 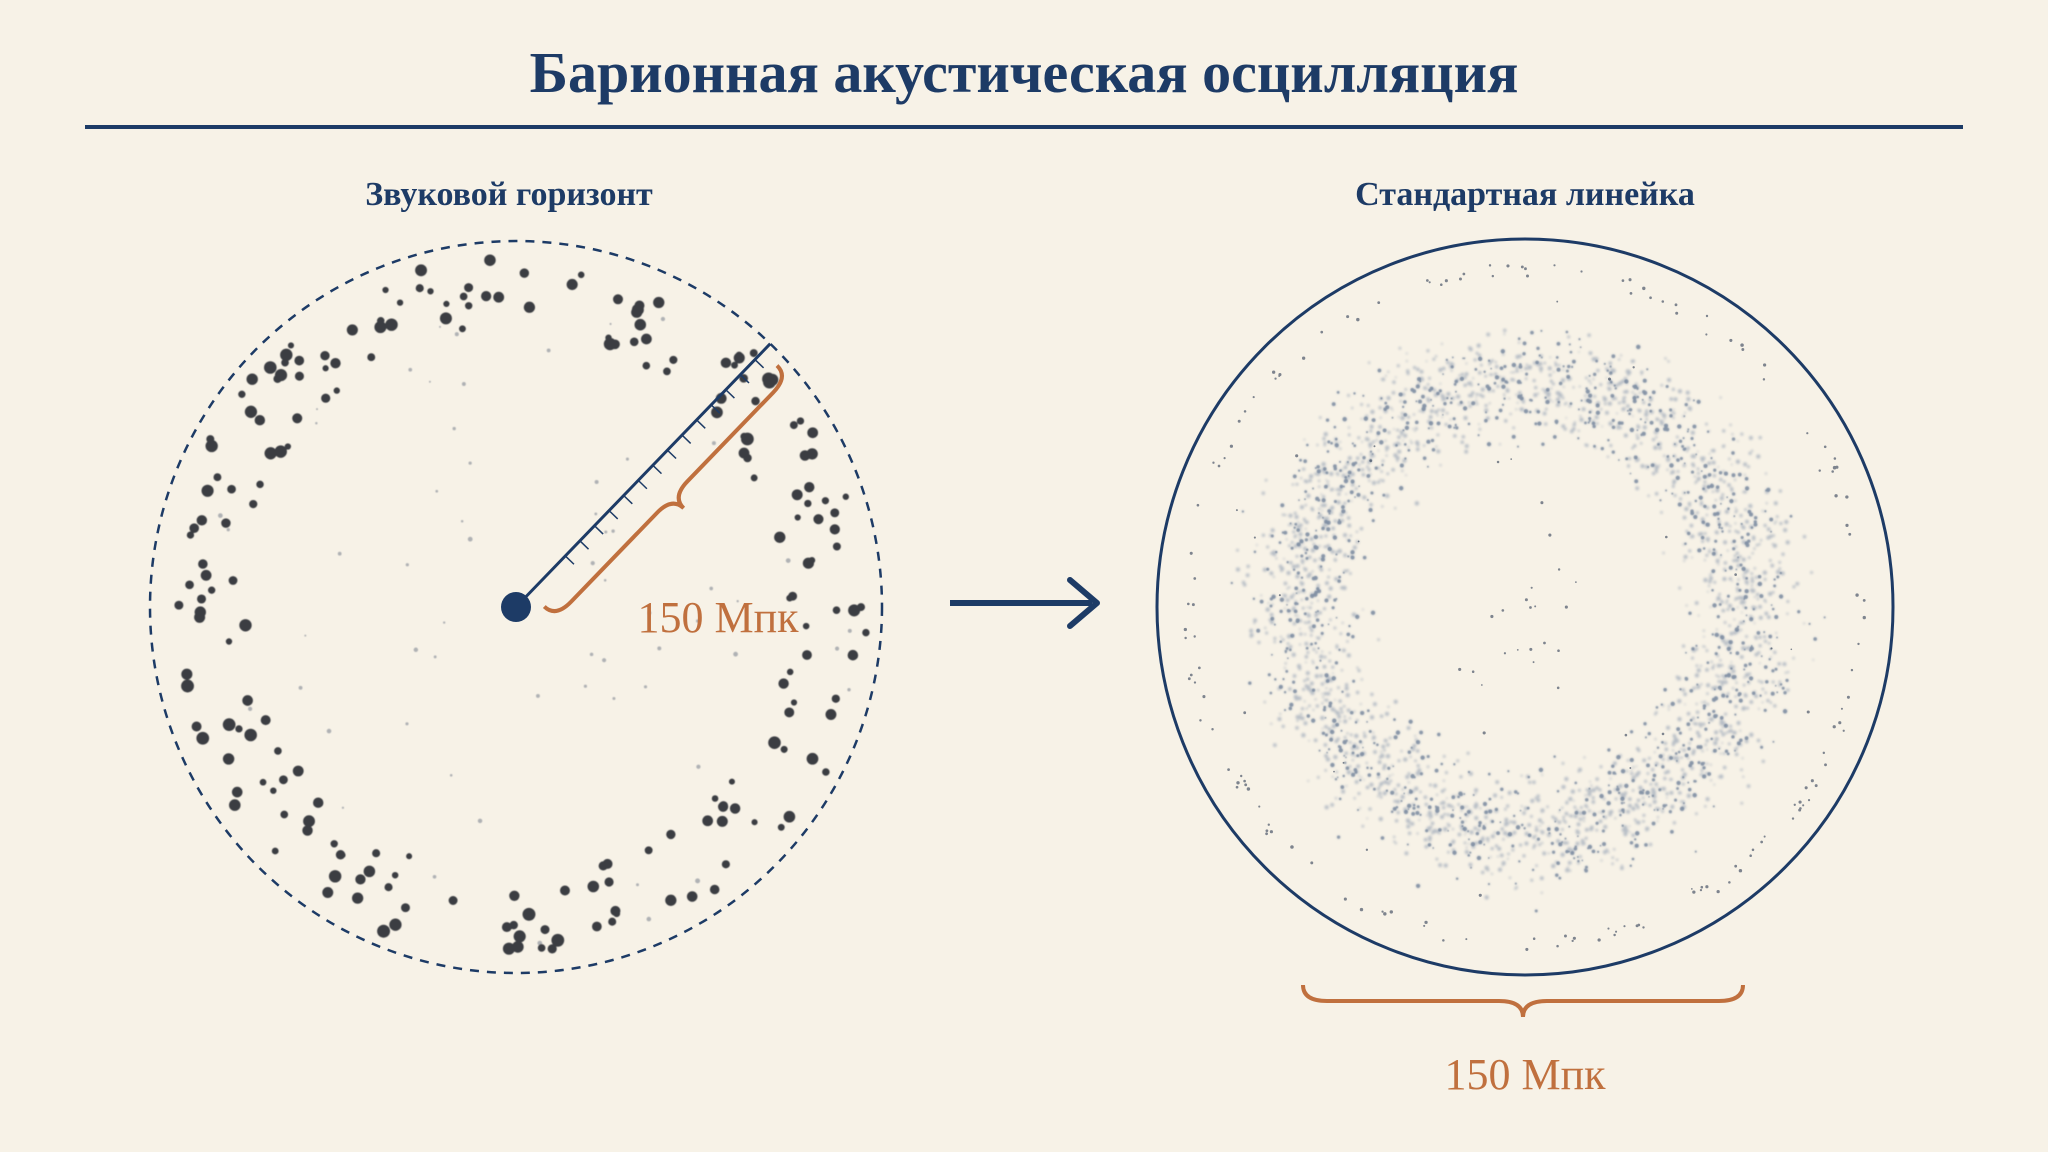 I want to click on scale-brace, so click(x=1523, y=1001).